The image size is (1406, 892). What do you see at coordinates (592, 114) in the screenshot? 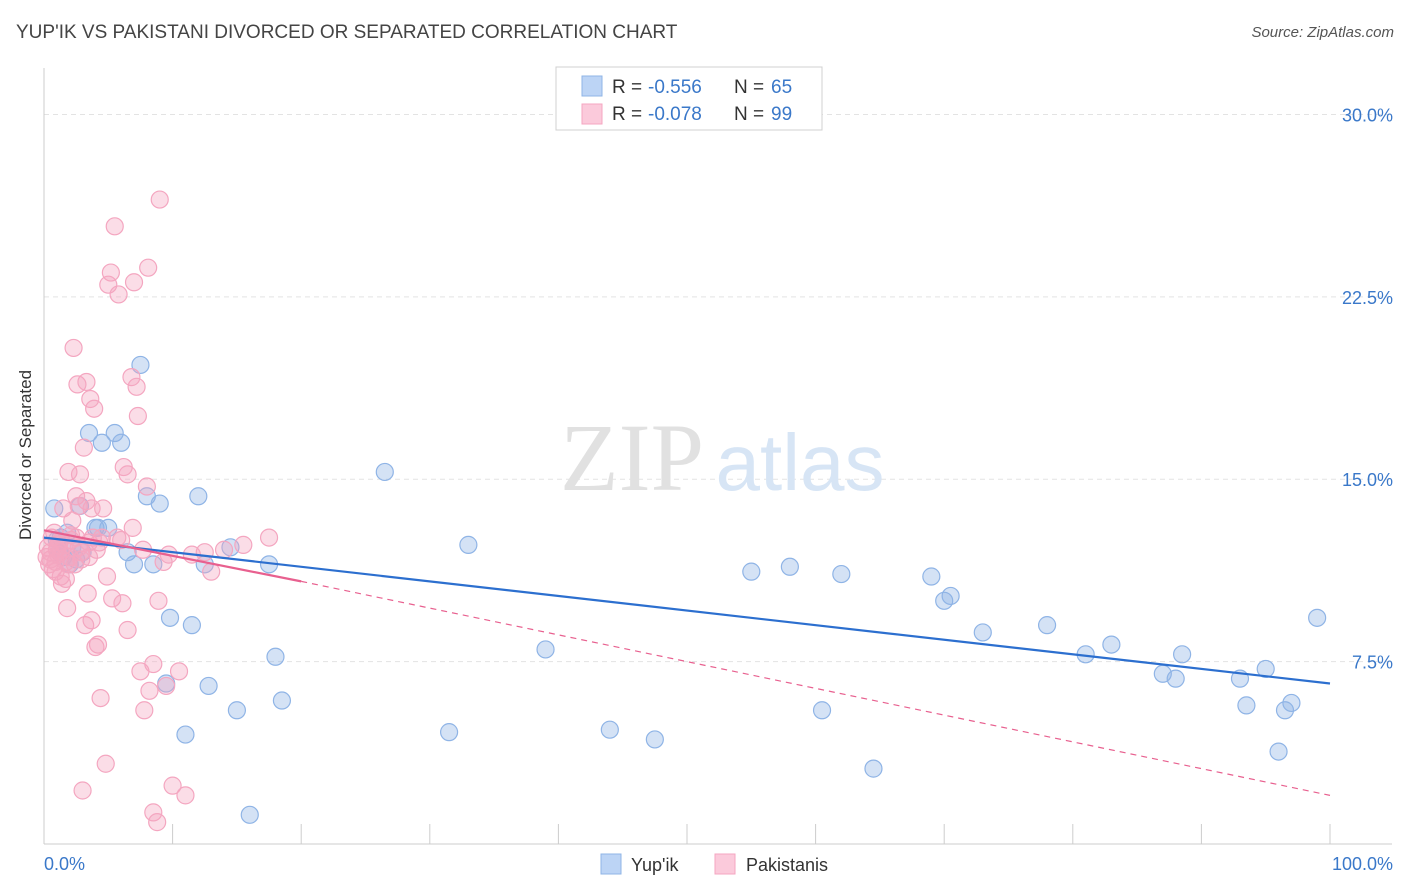
I see `stats-swatch-pakistanis` at bounding box center [592, 114].